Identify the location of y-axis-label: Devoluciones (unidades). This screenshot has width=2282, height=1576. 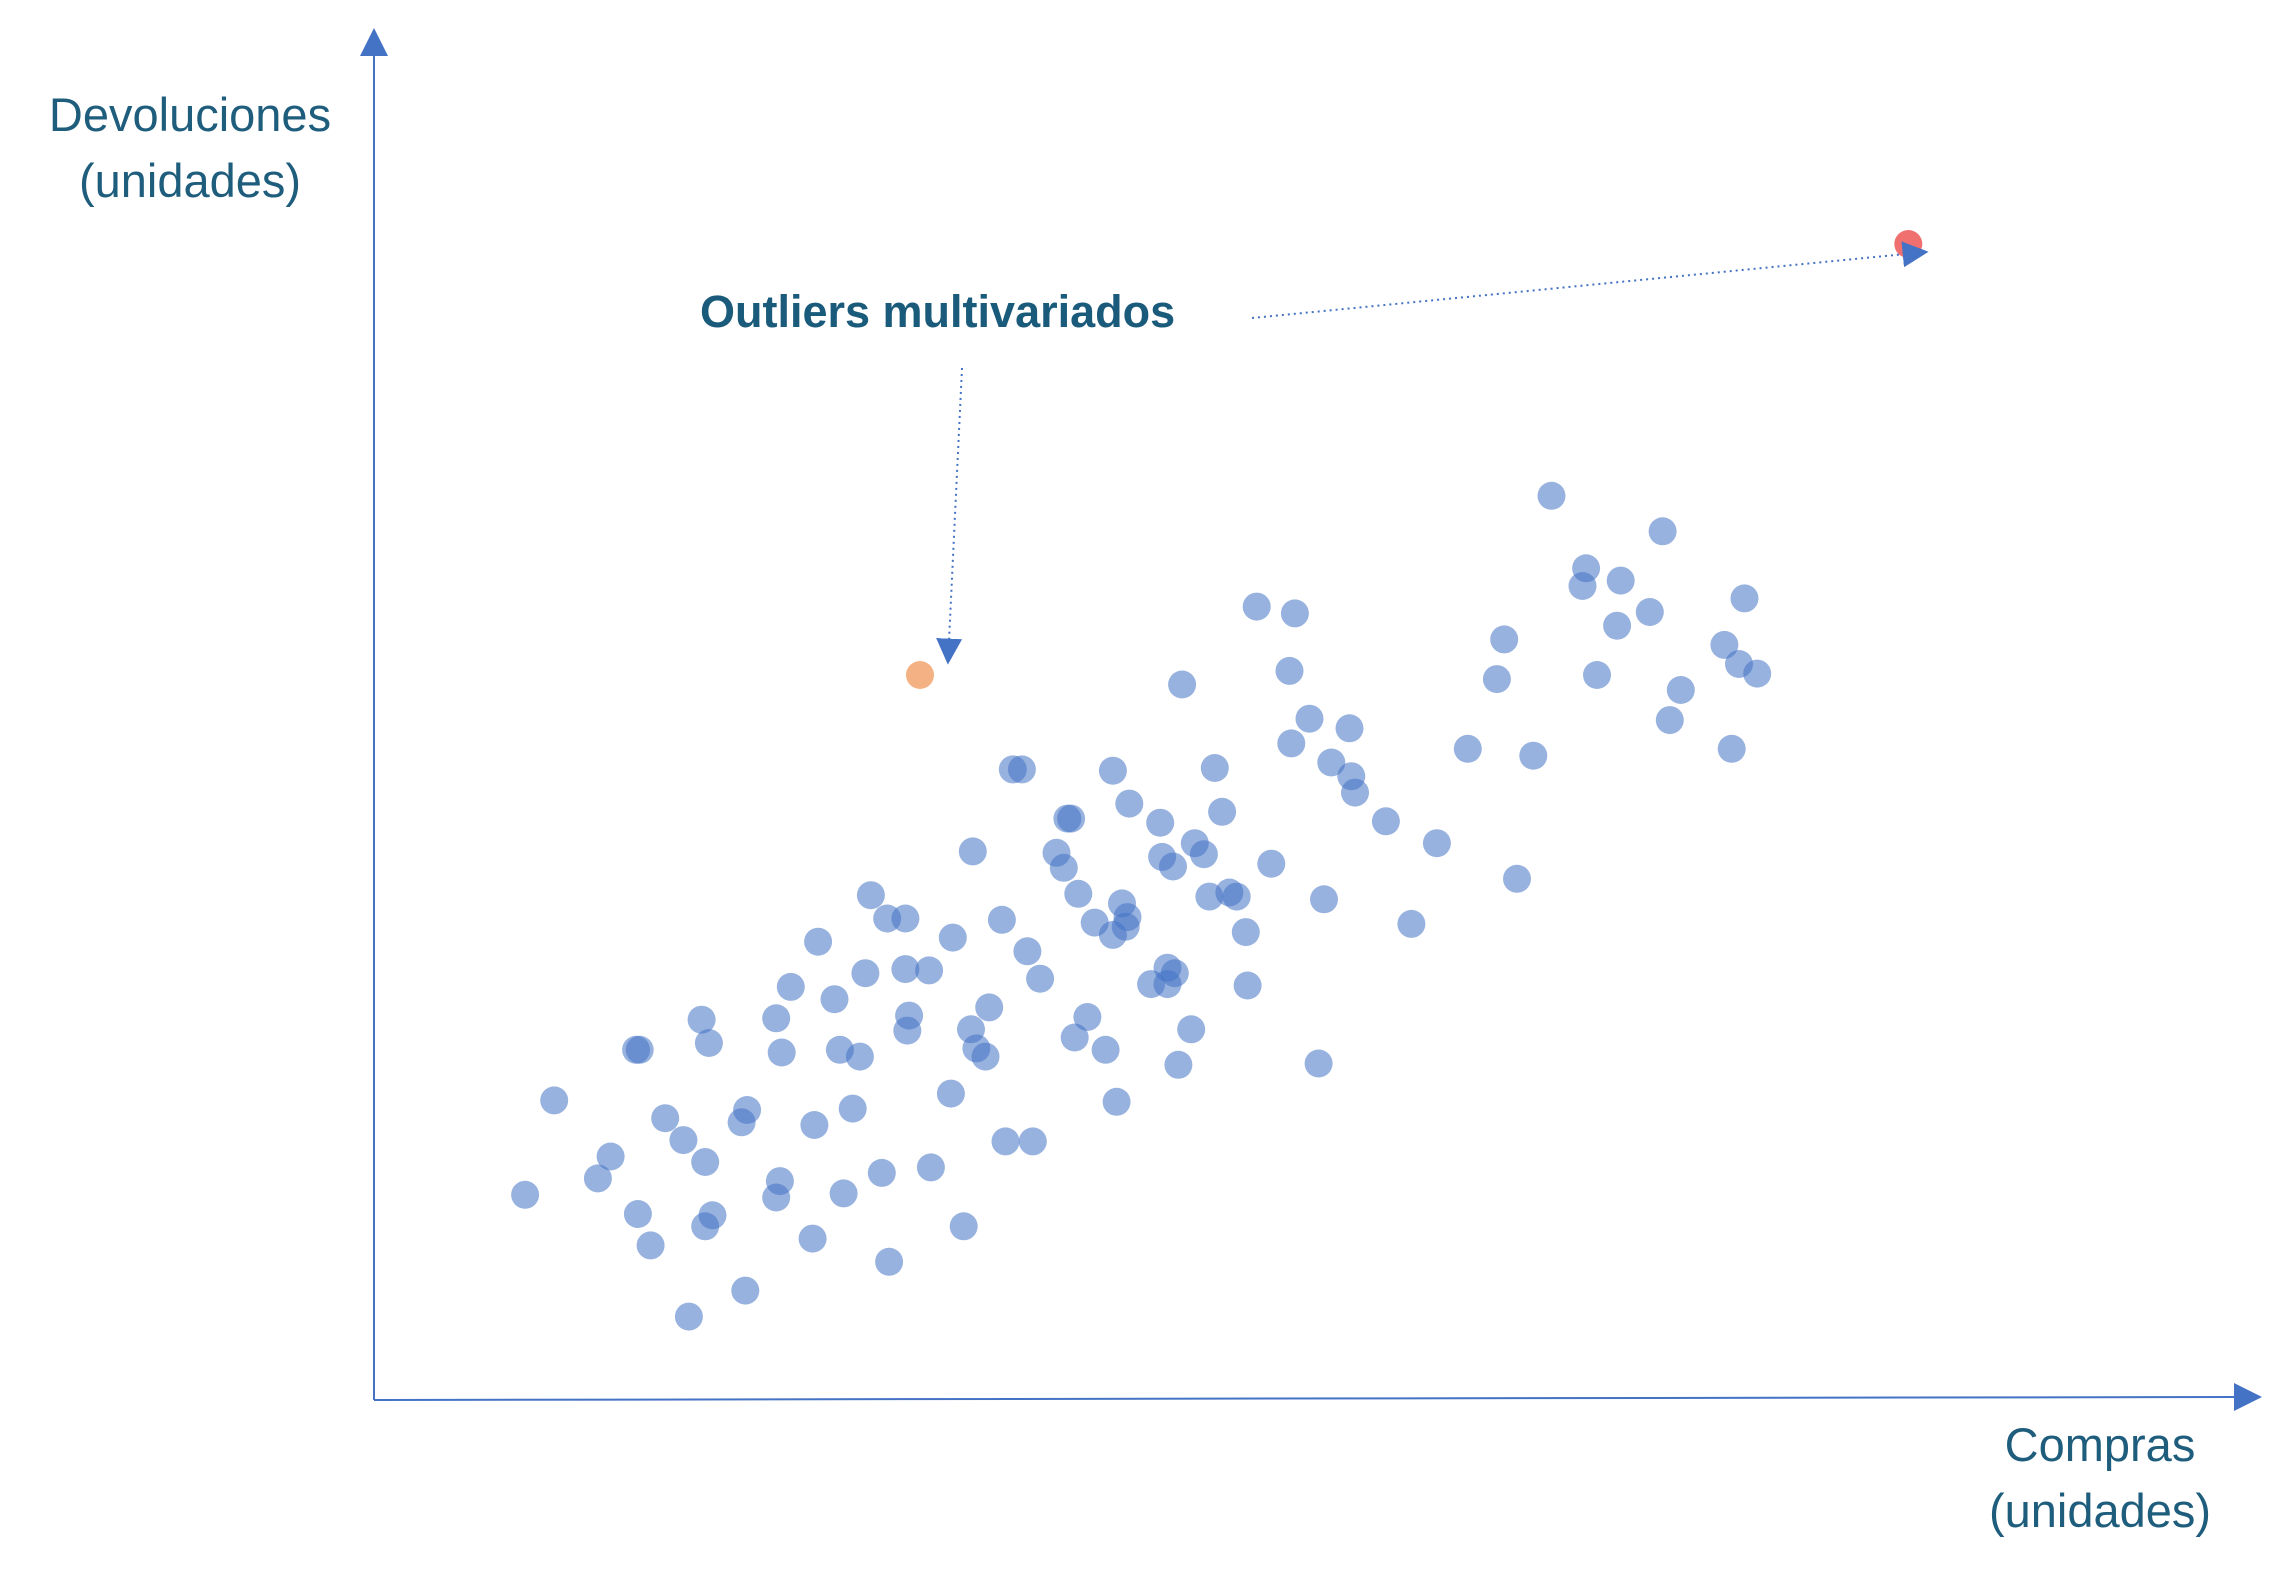
(190, 148).